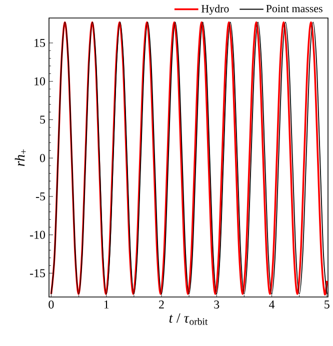 The image size is (333, 346). Describe the element at coordinates (40, 196) in the screenshot. I see `y-tick-label: -5` at that location.